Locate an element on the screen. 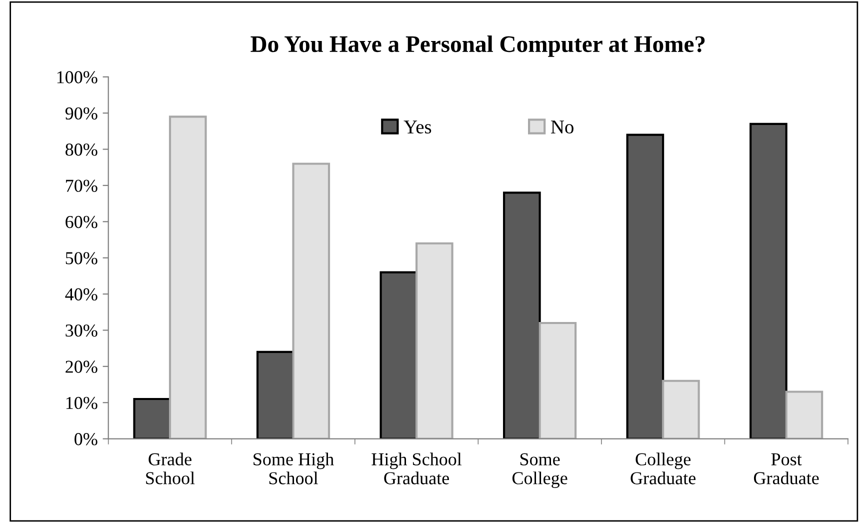 Image resolution: width=860 pixels, height=523 pixels. x-tick-label: College Graduate is located at coordinates (663, 468).